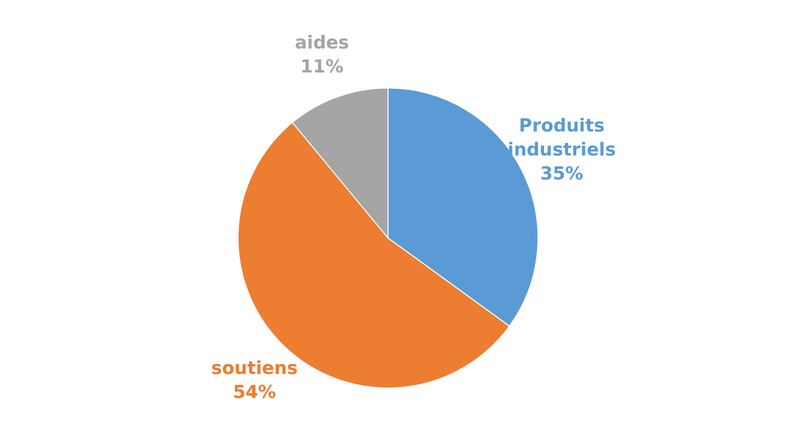 The width and height of the screenshot is (785, 443). What do you see at coordinates (562, 137) in the screenshot?
I see `slice-label: Produits industriels` at bounding box center [562, 137].